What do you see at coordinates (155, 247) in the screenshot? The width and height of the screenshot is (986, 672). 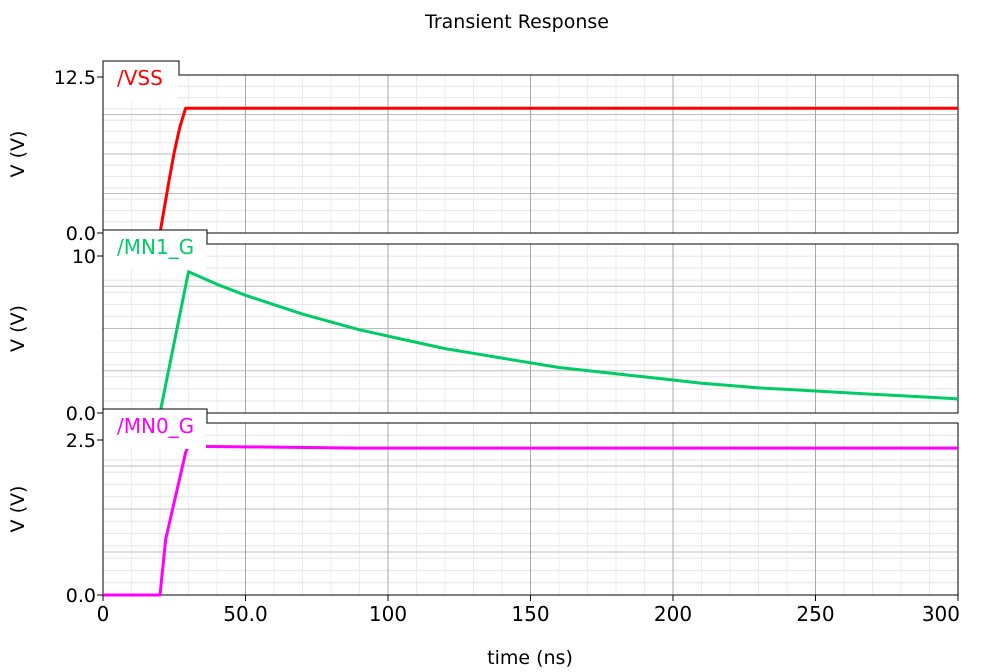 I see `series-name-1: /MN1_G` at bounding box center [155, 247].